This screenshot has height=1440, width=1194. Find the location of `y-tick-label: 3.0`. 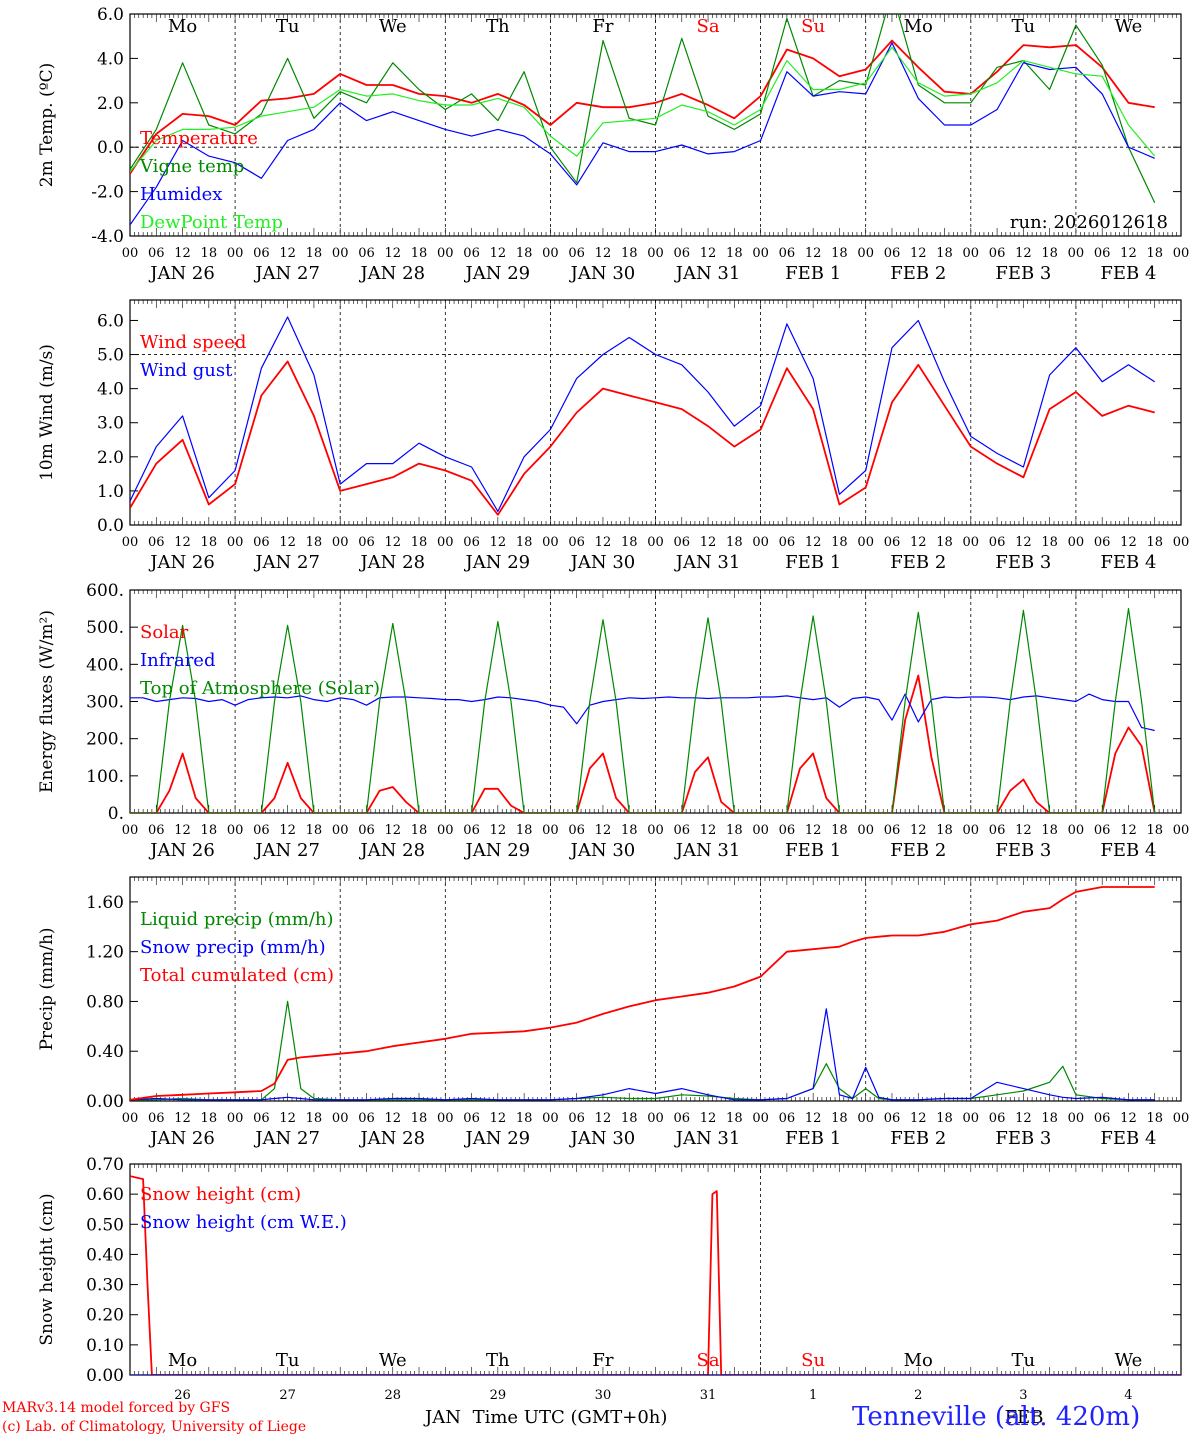

y-tick-label: 3.0 is located at coordinates (110, 424).